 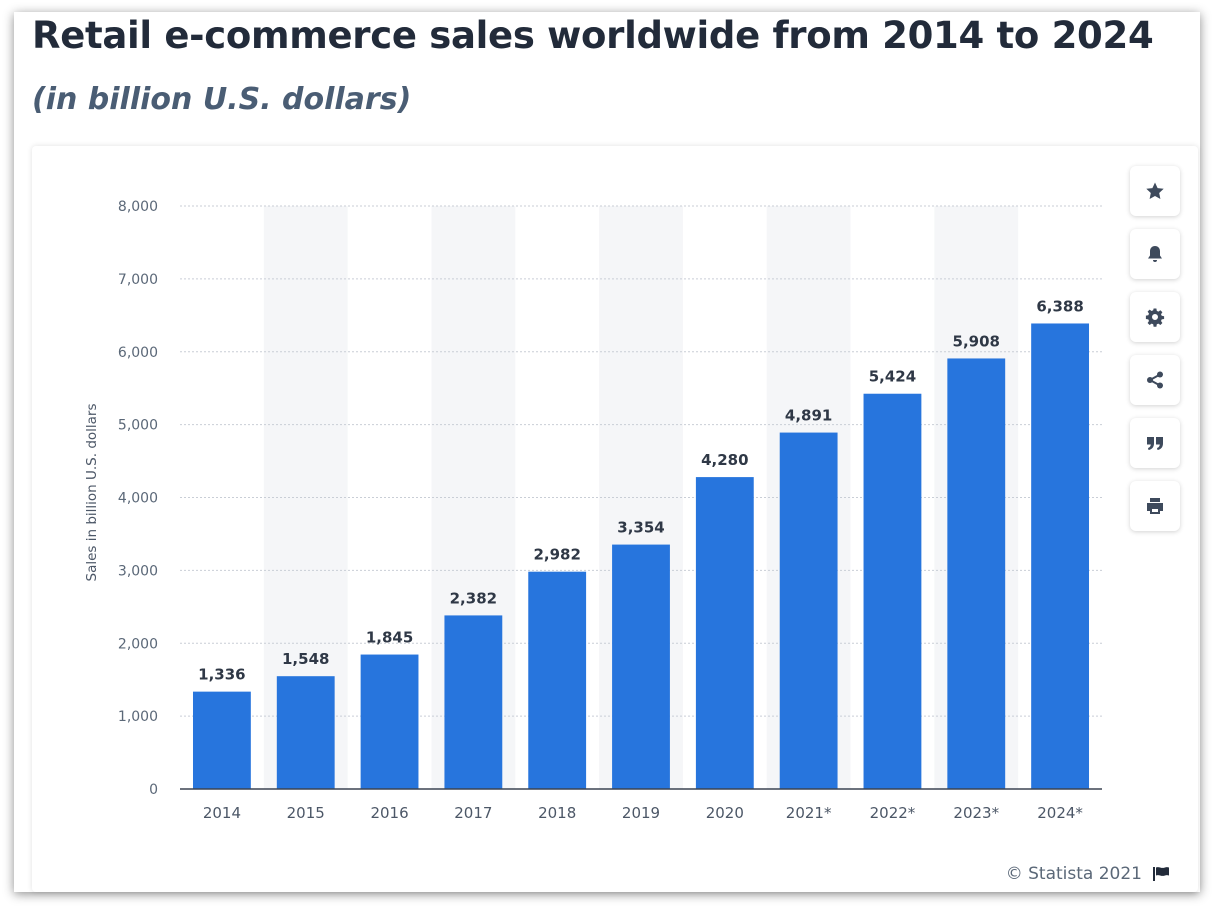 I want to click on cite-button, so click(x=1155, y=443).